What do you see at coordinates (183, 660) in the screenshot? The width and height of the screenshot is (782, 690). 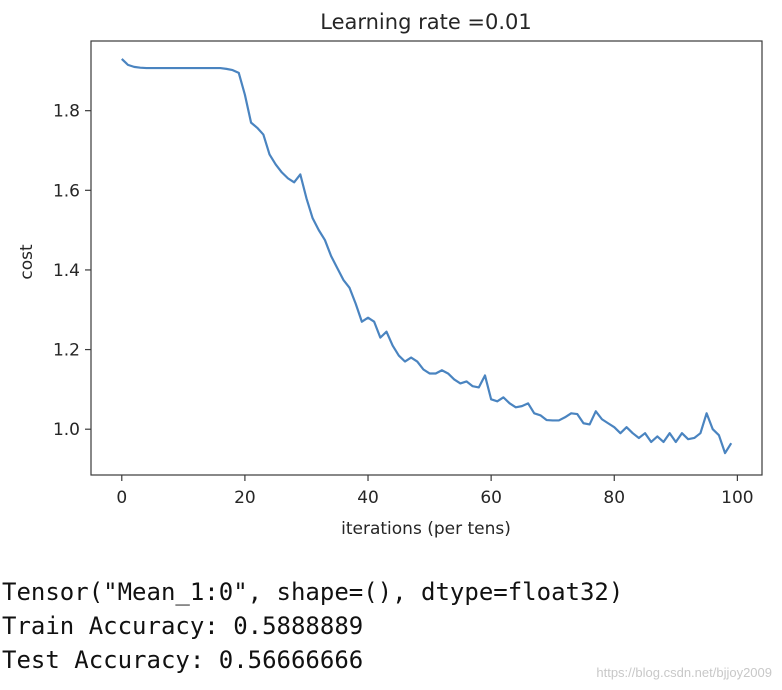 I see `console-test-accuracy: Test Accuracy: 0.56666666` at bounding box center [183, 660].